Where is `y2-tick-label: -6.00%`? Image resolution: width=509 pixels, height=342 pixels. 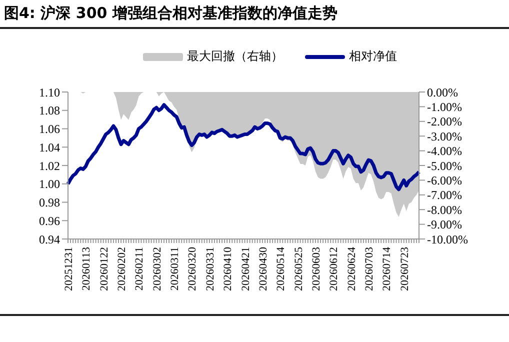
y2-tick-label: -6.00% is located at coordinates (444, 180).